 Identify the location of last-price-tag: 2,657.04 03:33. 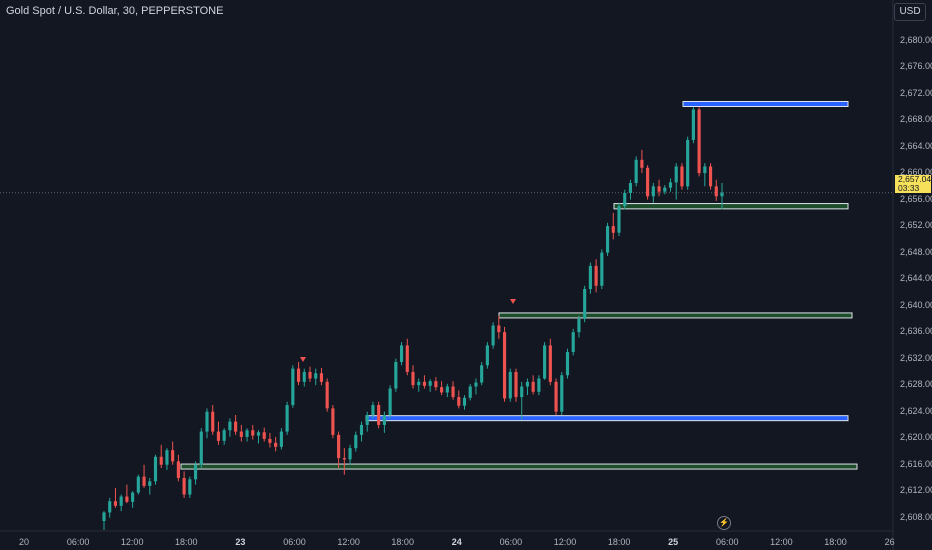
(913, 184).